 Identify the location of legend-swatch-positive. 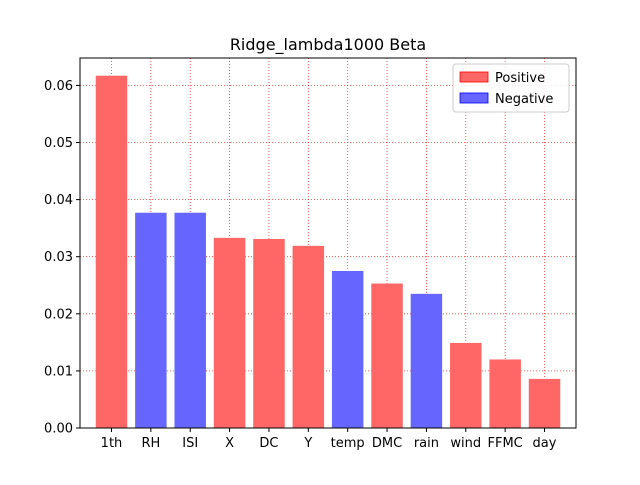
(474, 77).